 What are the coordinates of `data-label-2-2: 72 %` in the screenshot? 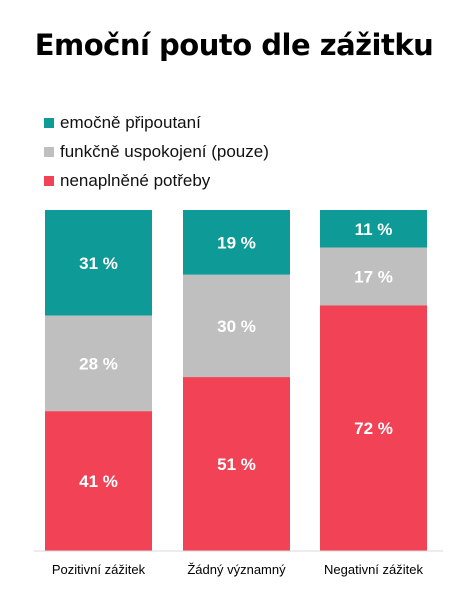 It's located at (373, 428).